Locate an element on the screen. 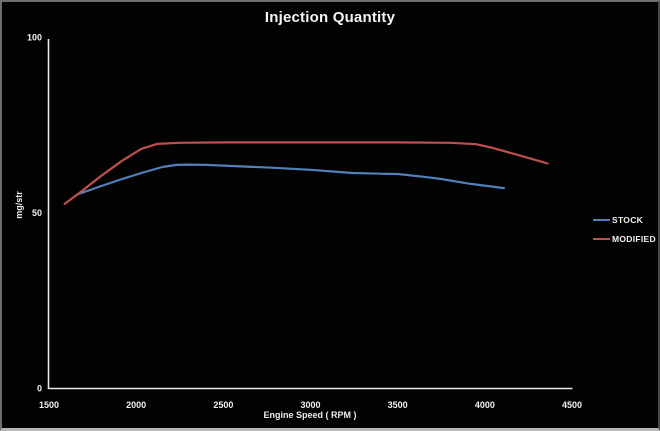 Image resolution: width=660 pixels, height=431 pixels. legend-item-modified: MODIFIED is located at coordinates (624, 239).